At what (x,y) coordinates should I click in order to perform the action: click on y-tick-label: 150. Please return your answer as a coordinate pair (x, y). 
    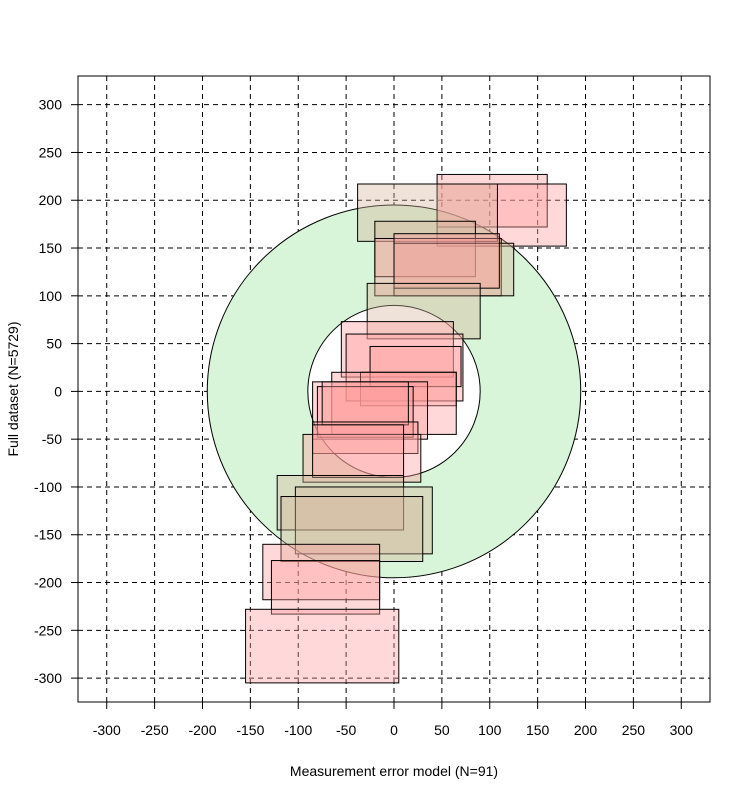
    Looking at the image, I should click on (51, 248).